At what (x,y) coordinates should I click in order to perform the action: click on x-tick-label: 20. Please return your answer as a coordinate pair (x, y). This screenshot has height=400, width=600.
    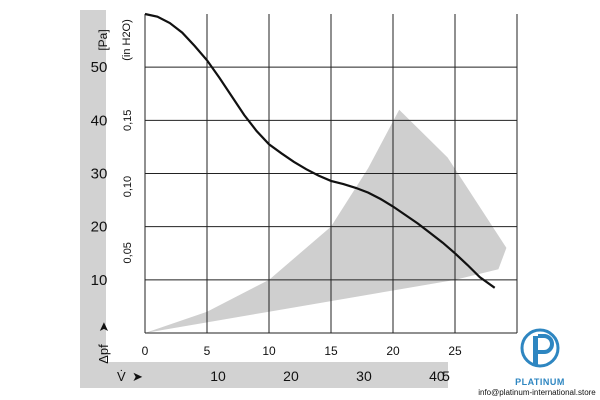
    Looking at the image, I should click on (393, 351).